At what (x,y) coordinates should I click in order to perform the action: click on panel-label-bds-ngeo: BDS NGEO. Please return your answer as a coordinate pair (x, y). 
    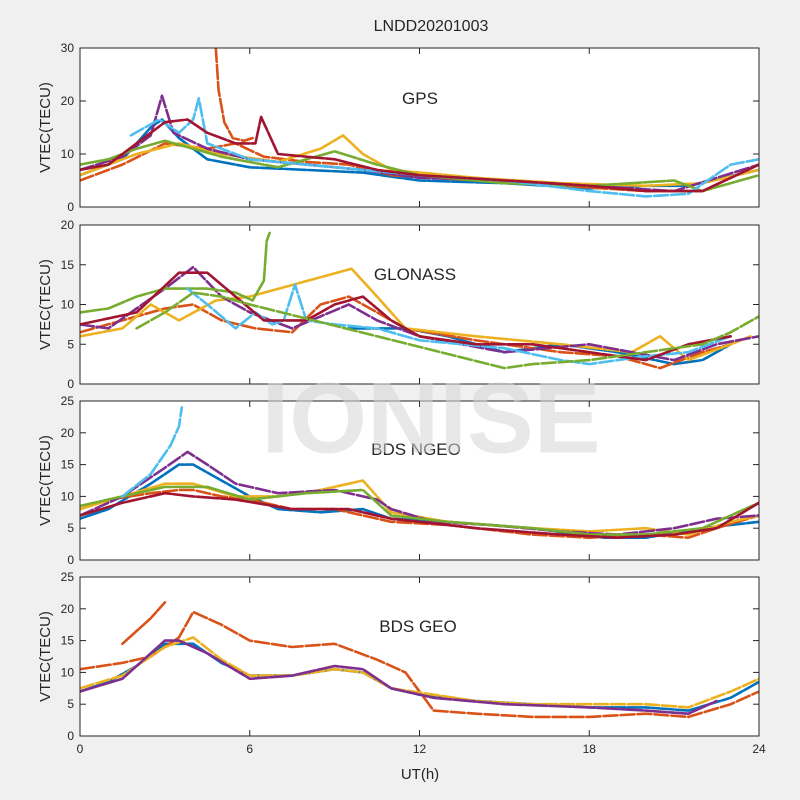
    Looking at the image, I should click on (416, 449).